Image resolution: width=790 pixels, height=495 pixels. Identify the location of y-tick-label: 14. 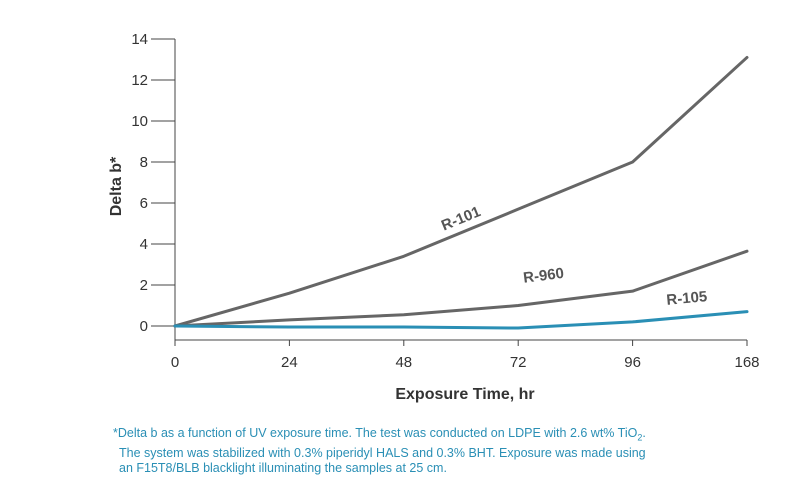
(139, 39).